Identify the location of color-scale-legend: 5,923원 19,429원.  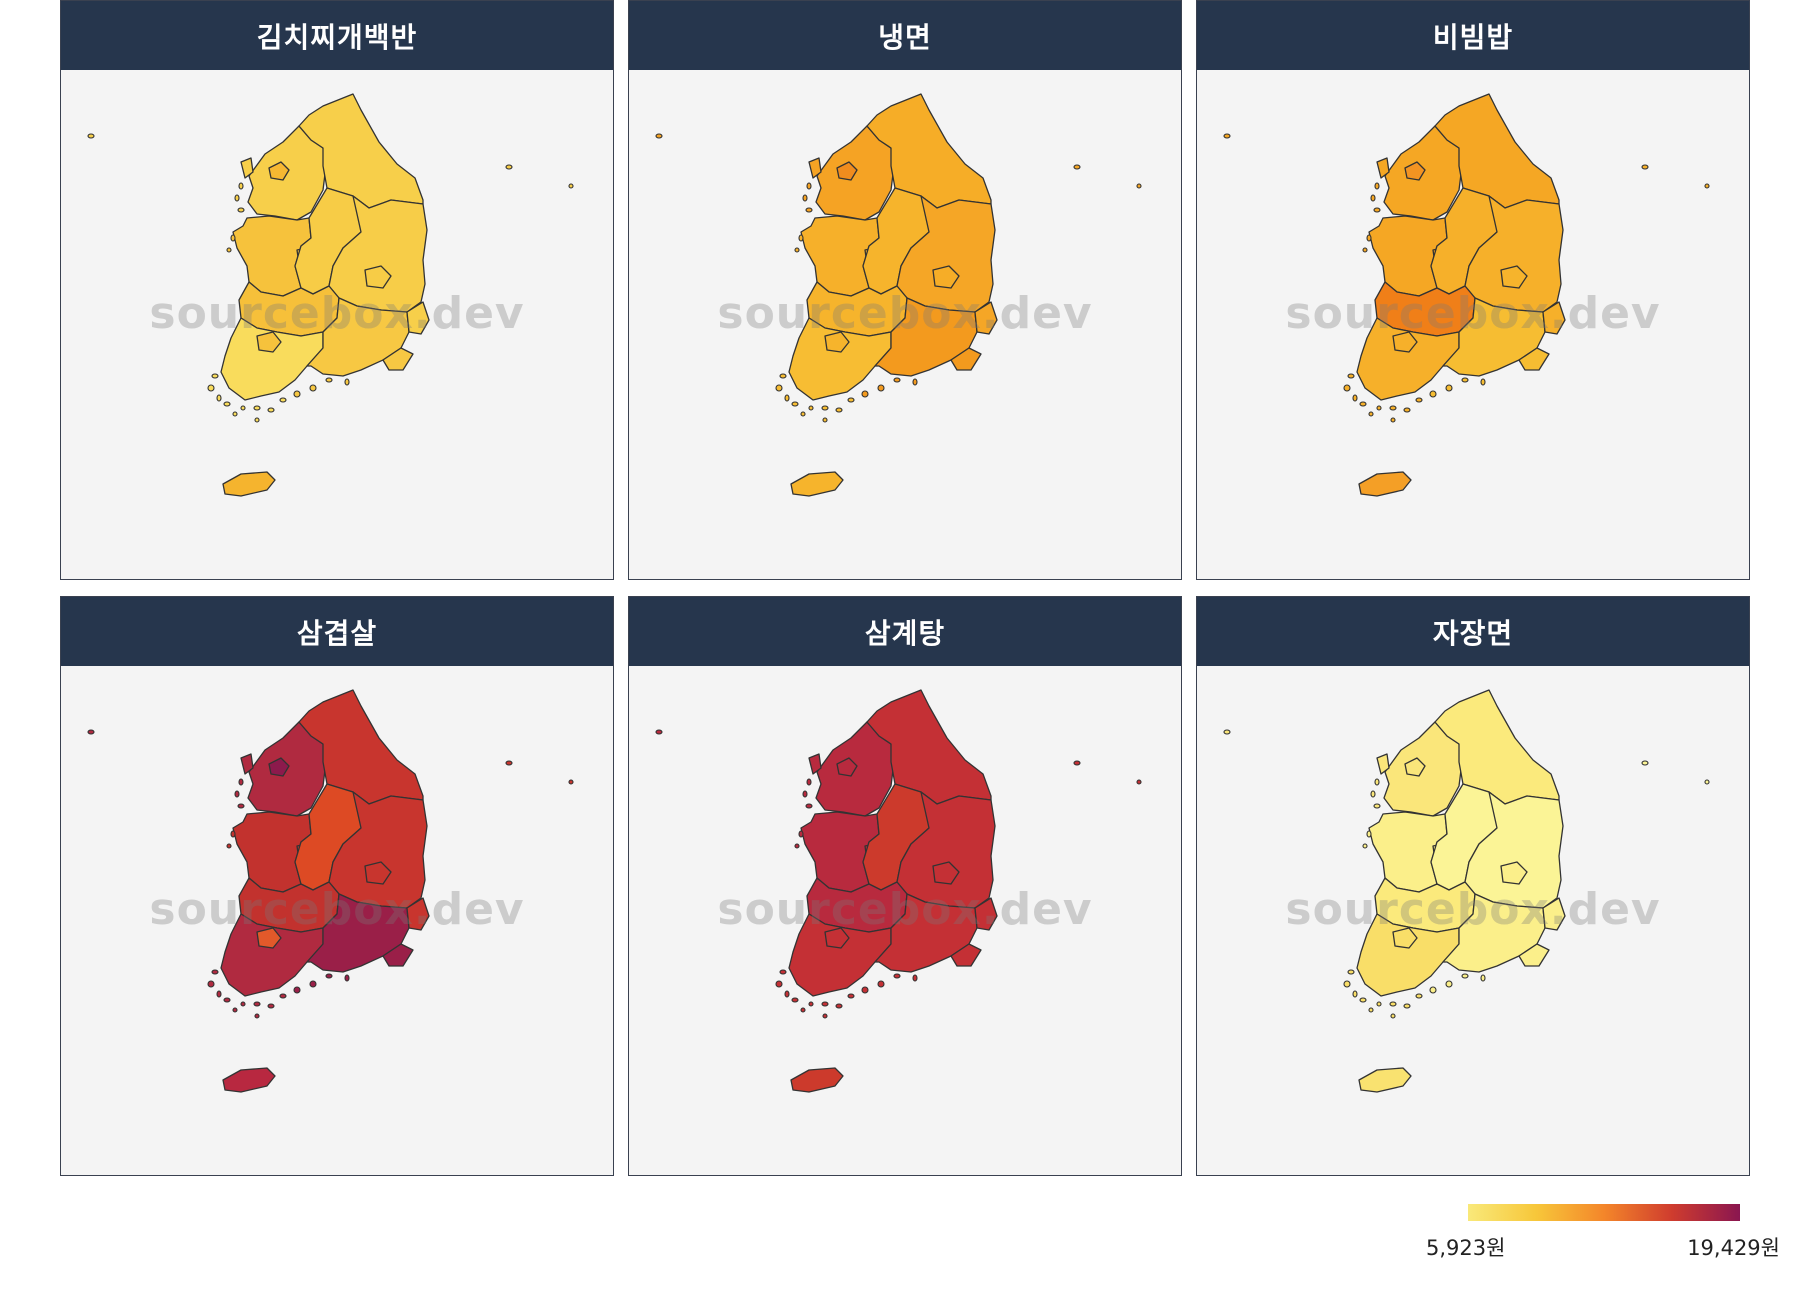
(1600, 1233).